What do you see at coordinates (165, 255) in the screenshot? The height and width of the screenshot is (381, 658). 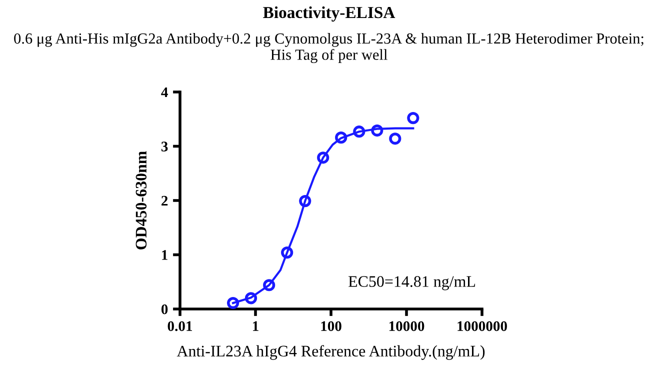 I see `y-tick-label: 1` at bounding box center [165, 255].